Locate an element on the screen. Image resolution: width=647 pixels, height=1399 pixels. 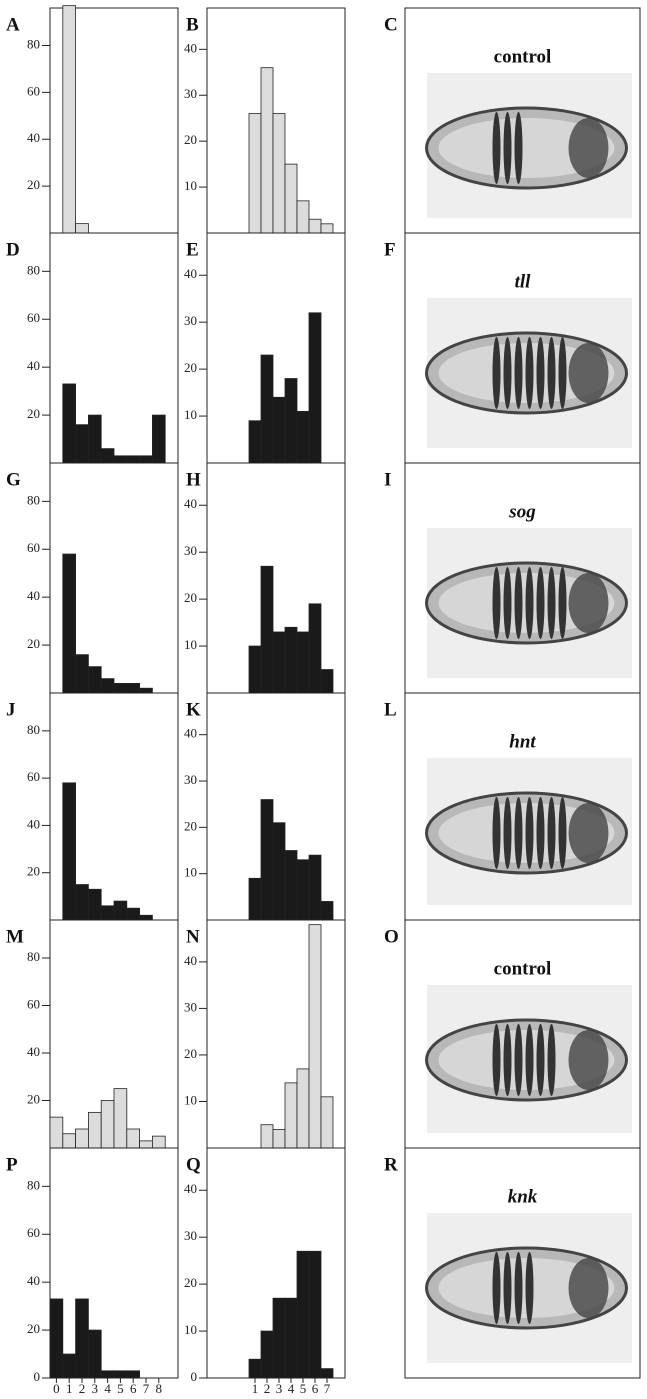
y-tick-label: 0 is located at coordinates (194, 1376).